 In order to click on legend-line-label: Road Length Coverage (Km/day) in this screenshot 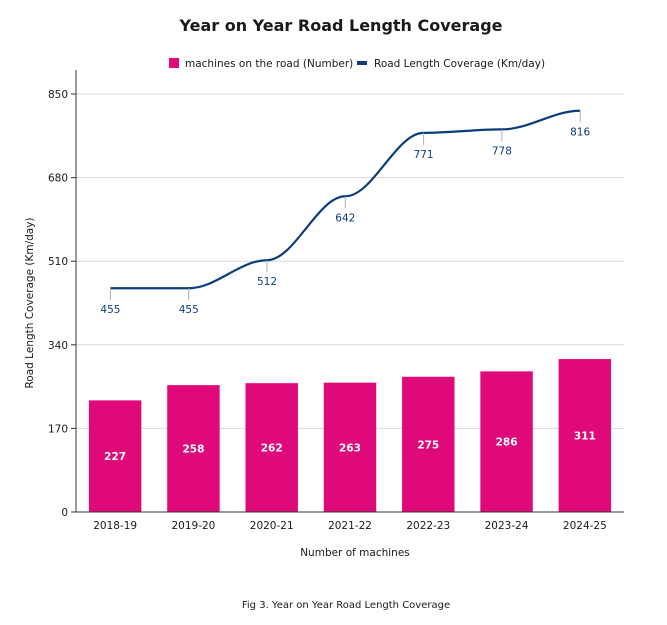, I will do `click(459, 64)`.